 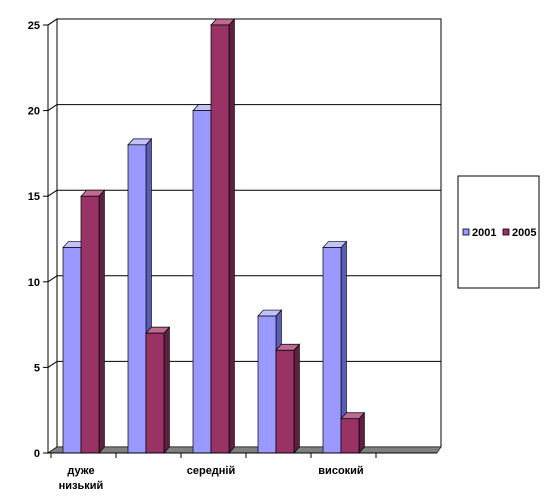 What do you see at coordinates (34, 240) in the screenshot?
I see `y-tick-labels: 0 5 10 15 20 25` at bounding box center [34, 240].